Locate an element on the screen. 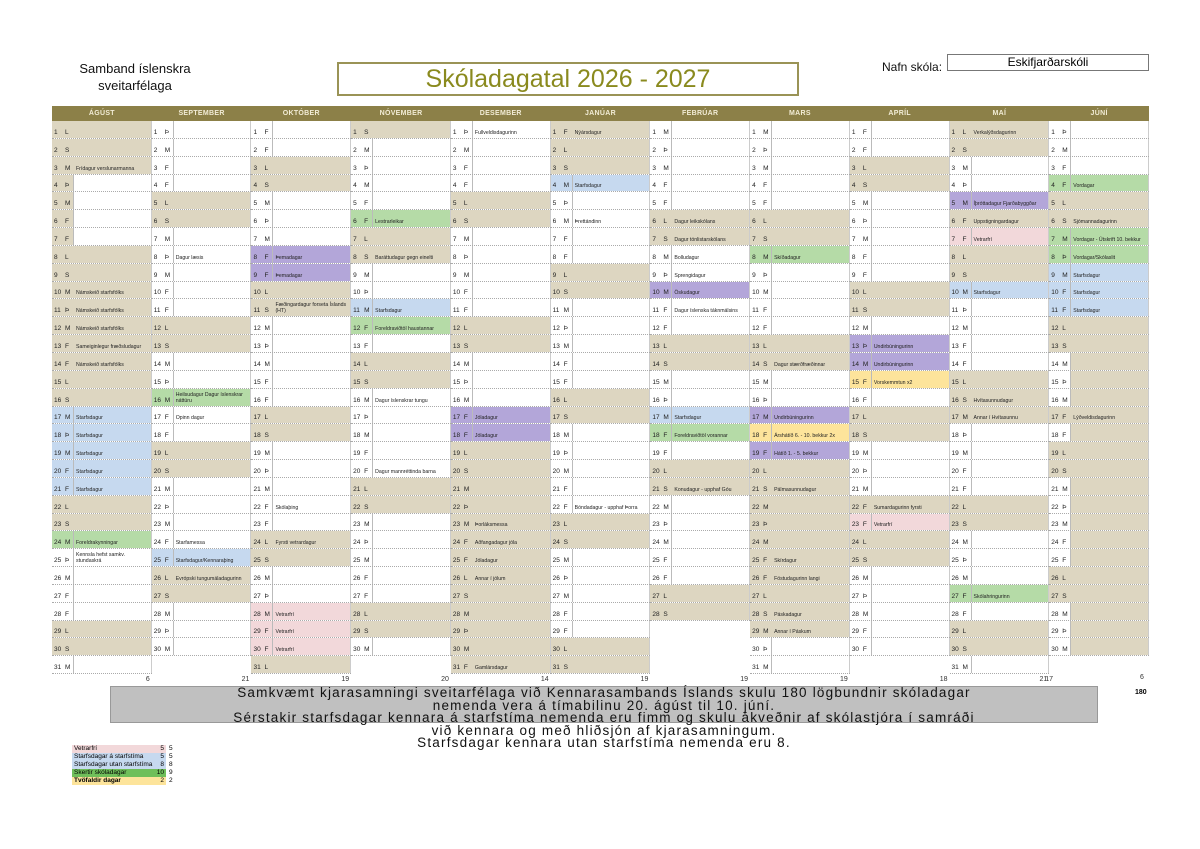  event-cell: Dagur íslenskrar tungu is located at coordinates (412, 397).